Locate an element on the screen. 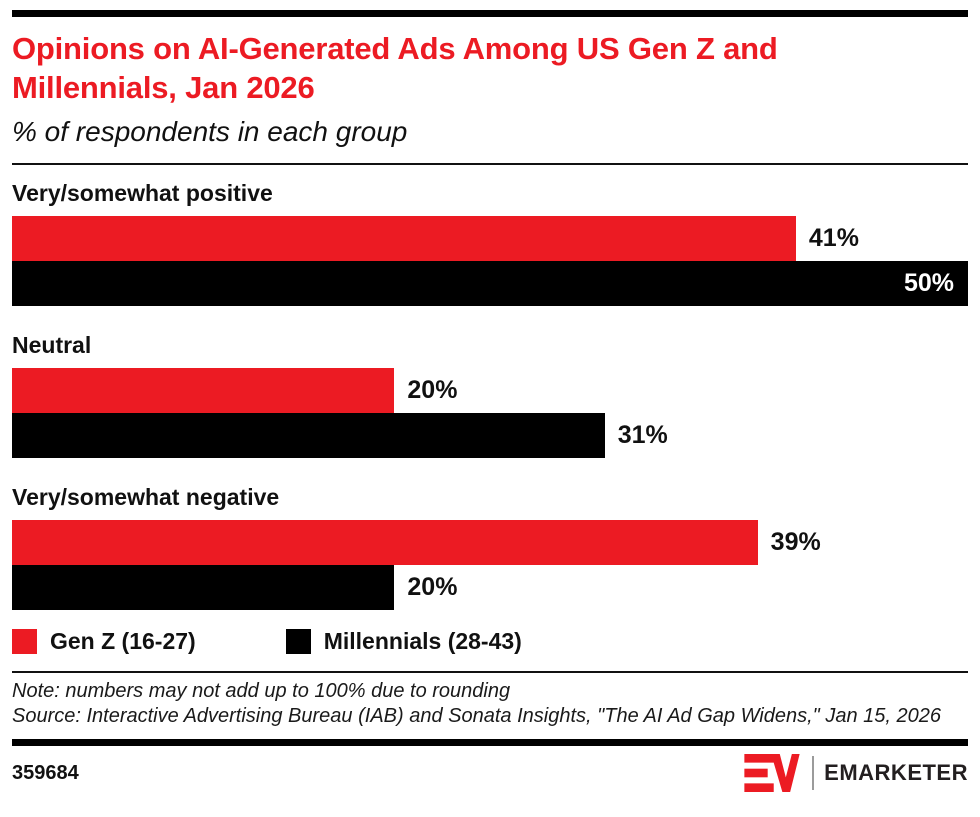  legend-item-genz: Gen Z (16-27) is located at coordinates (104, 641).